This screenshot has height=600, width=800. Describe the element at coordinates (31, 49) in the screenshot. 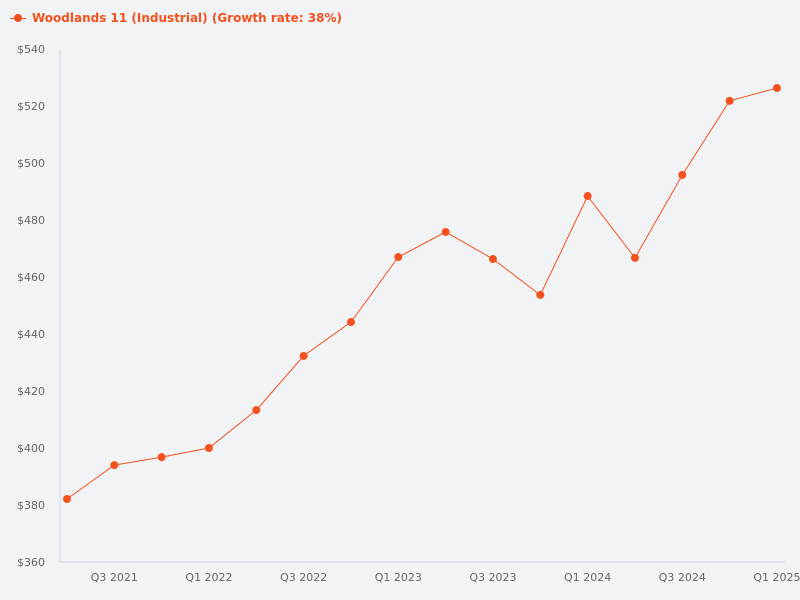

I see `y-tick-label: $540` at that location.